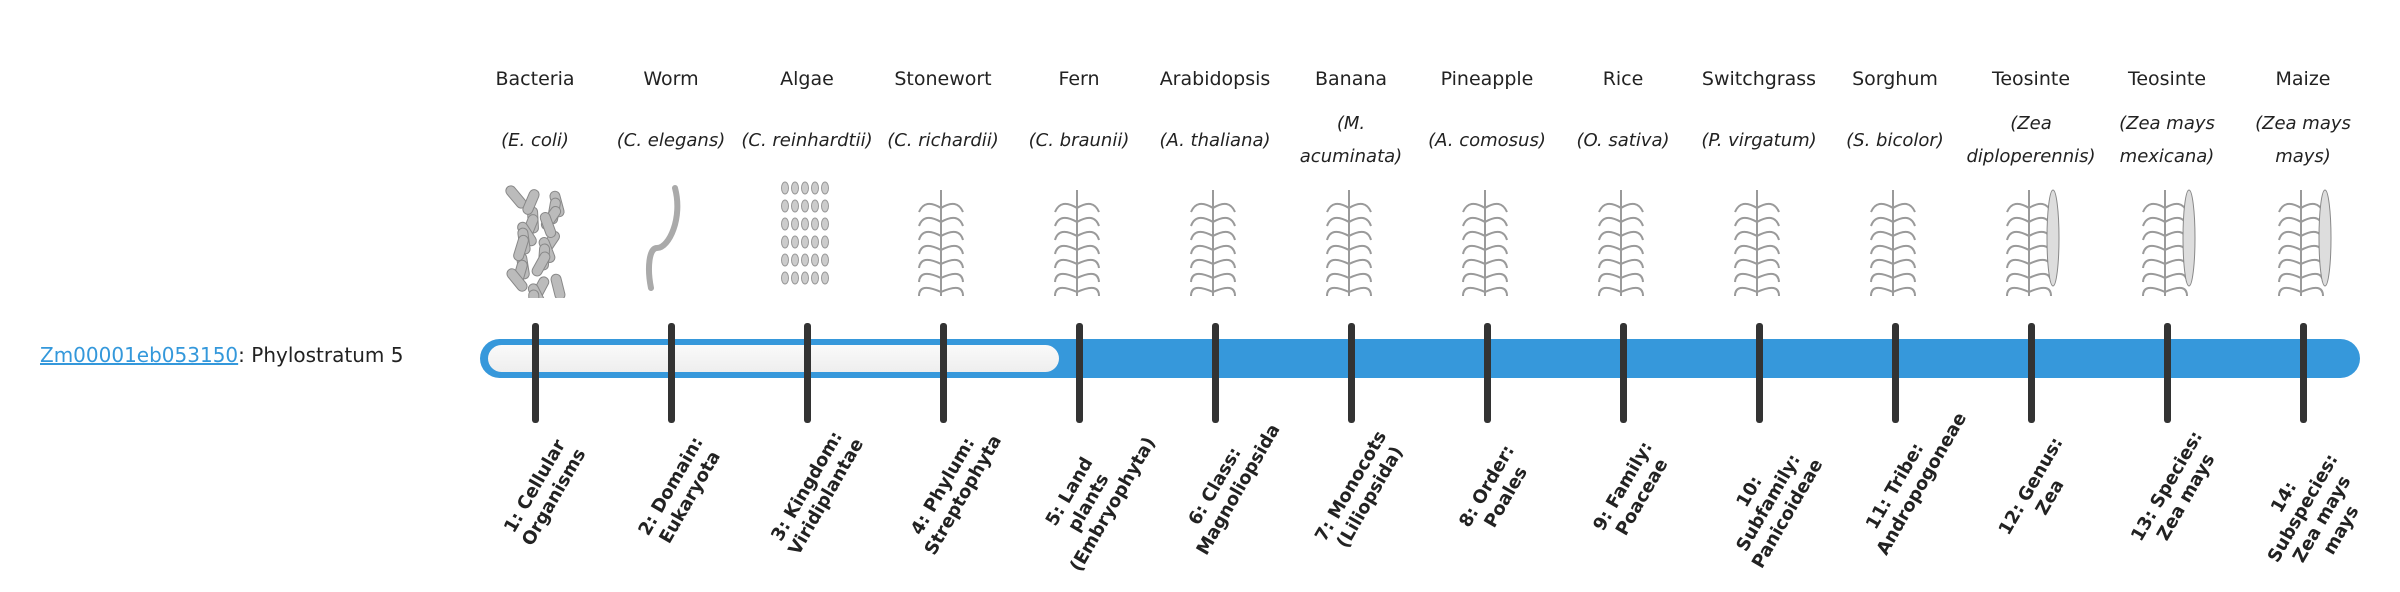 This screenshot has width=2400, height=592. Describe the element at coordinates (1351, 79) in the screenshot. I see `organism-name: Banana` at that location.